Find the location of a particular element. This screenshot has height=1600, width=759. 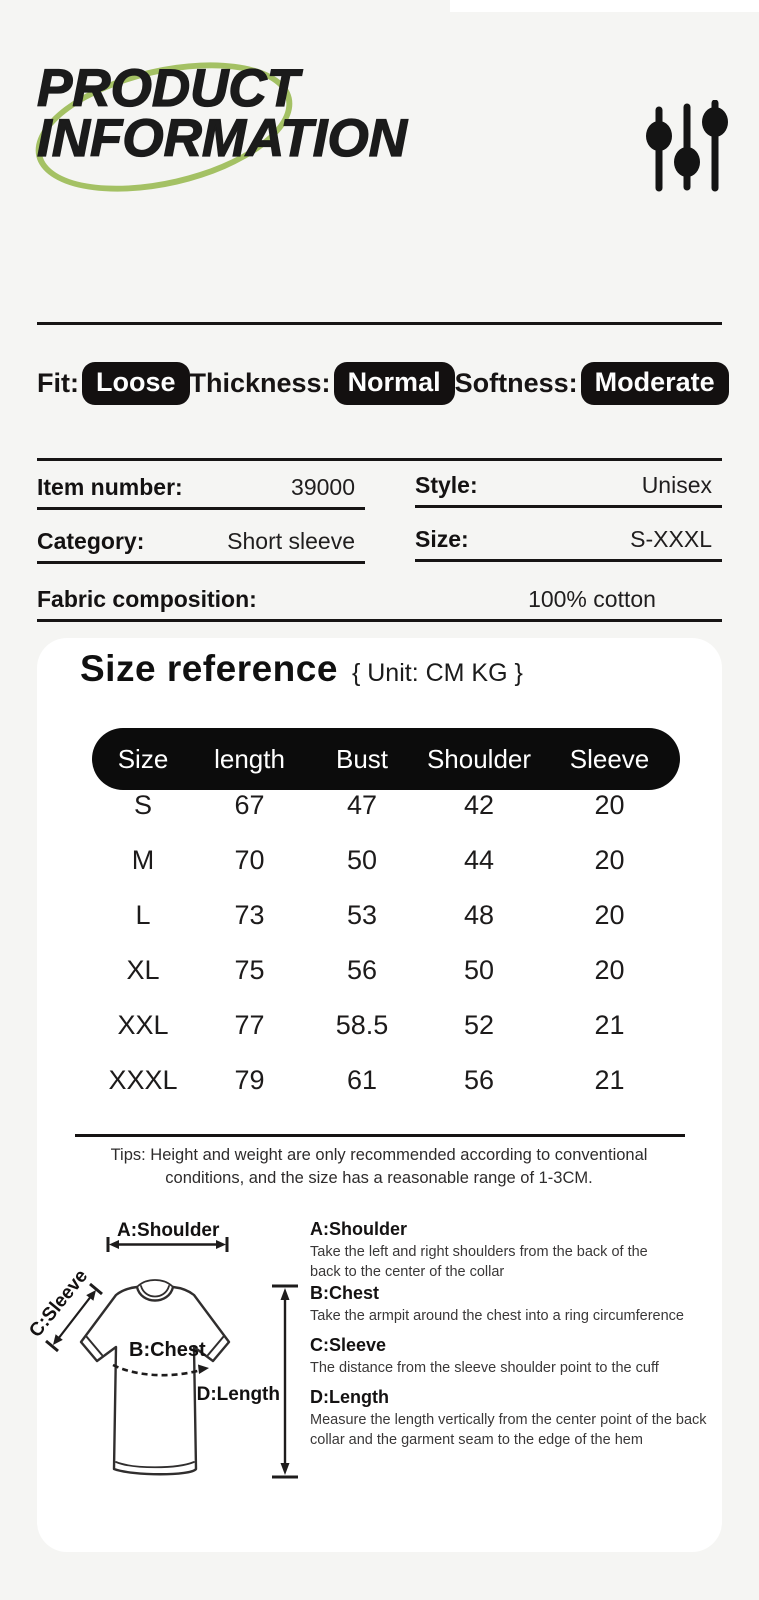

fit-value-badge: Loose is located at coordinates (135, 383).